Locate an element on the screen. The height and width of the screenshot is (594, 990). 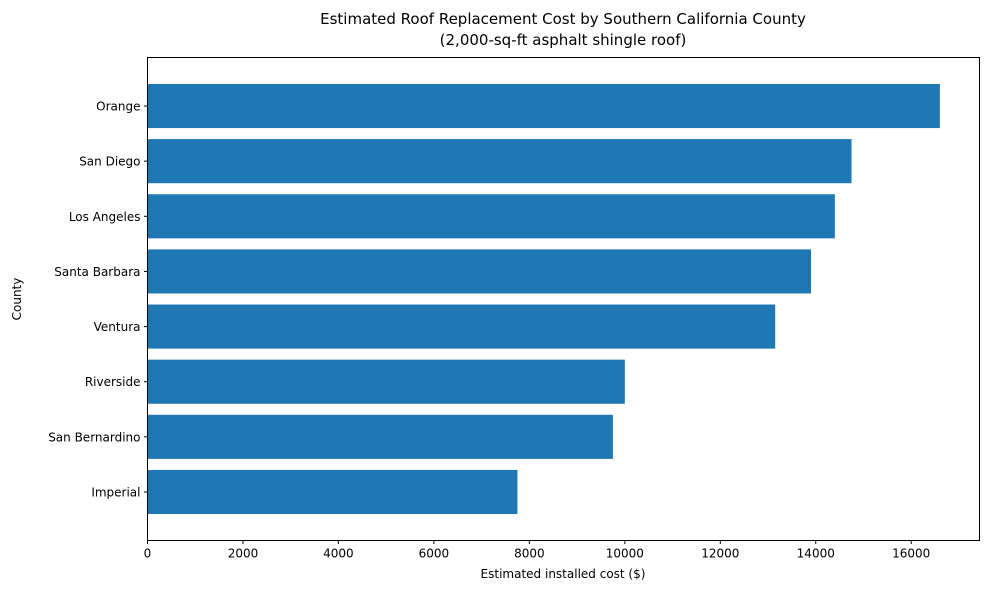
x-tick-label: 12000 is located at coordinates (720, 554).